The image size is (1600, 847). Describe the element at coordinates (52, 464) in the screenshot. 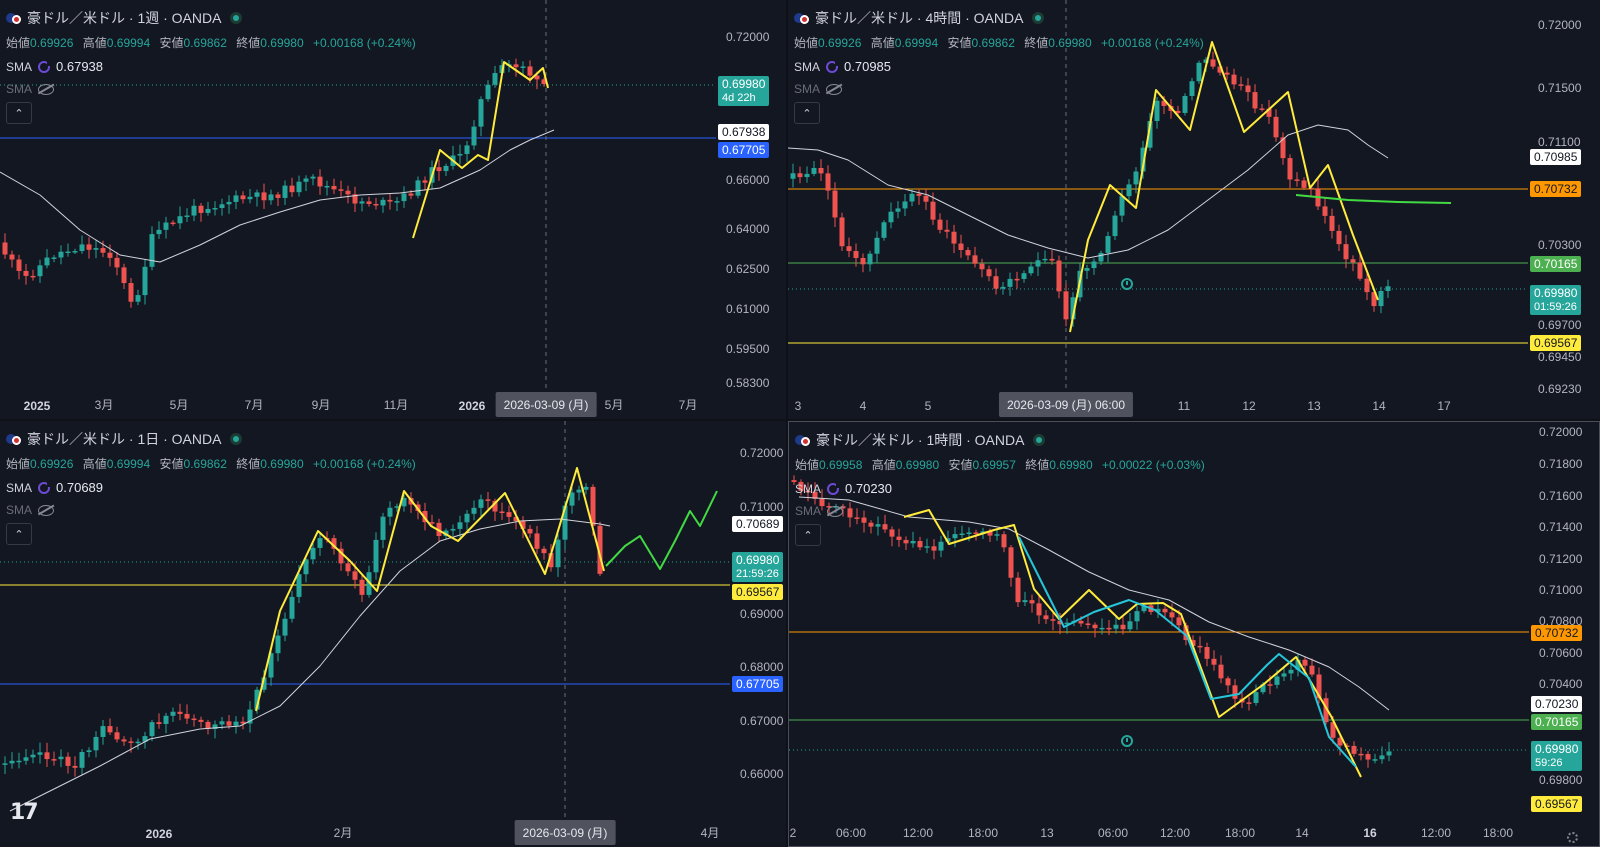

I see `open-value: 0.69926` at that location.